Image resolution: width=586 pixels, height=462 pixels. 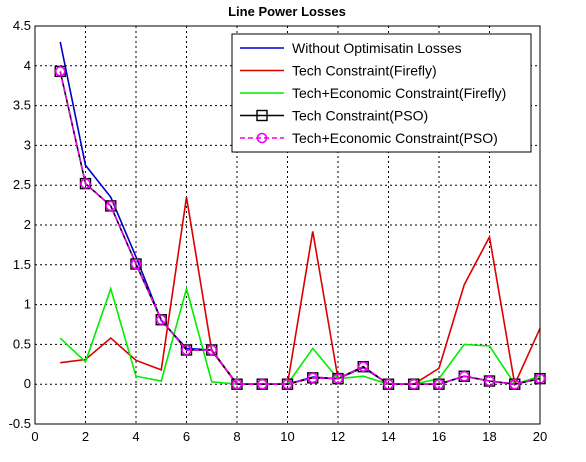 What do you see at coordinates (27, 383) in the screenshot?
I see `y-tick-label: 0` at bounding box center [27, 383].